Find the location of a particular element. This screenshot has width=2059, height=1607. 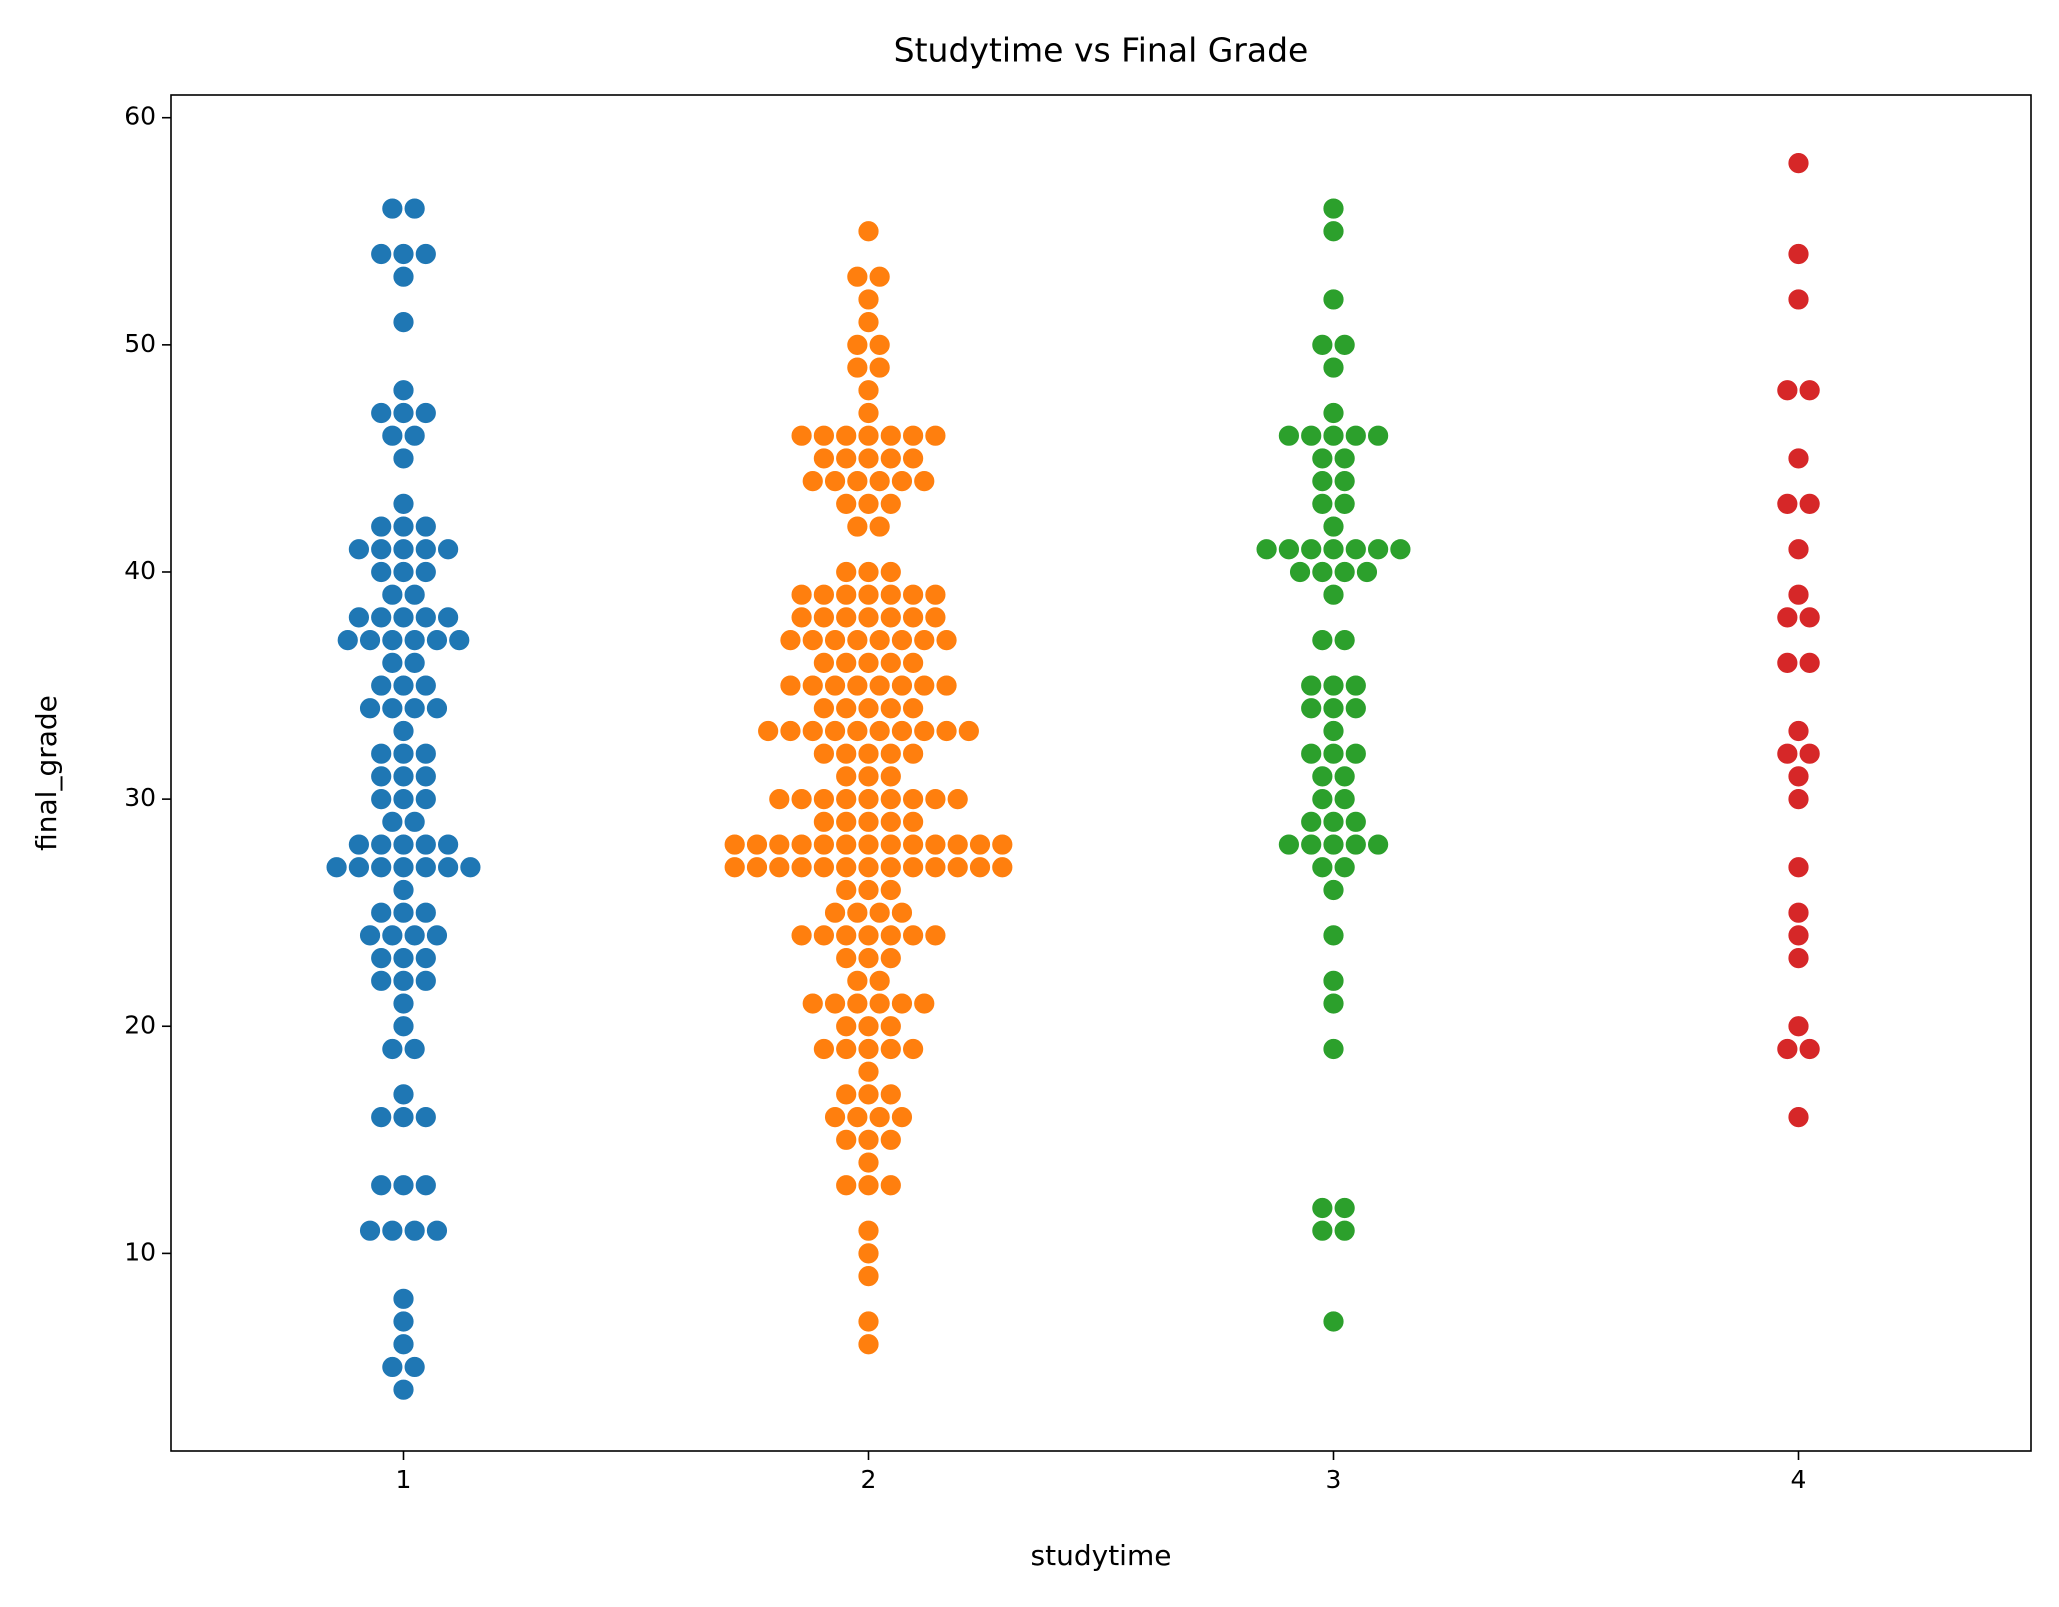

y-tick-label: 30 is located at coordinates (140, 797).